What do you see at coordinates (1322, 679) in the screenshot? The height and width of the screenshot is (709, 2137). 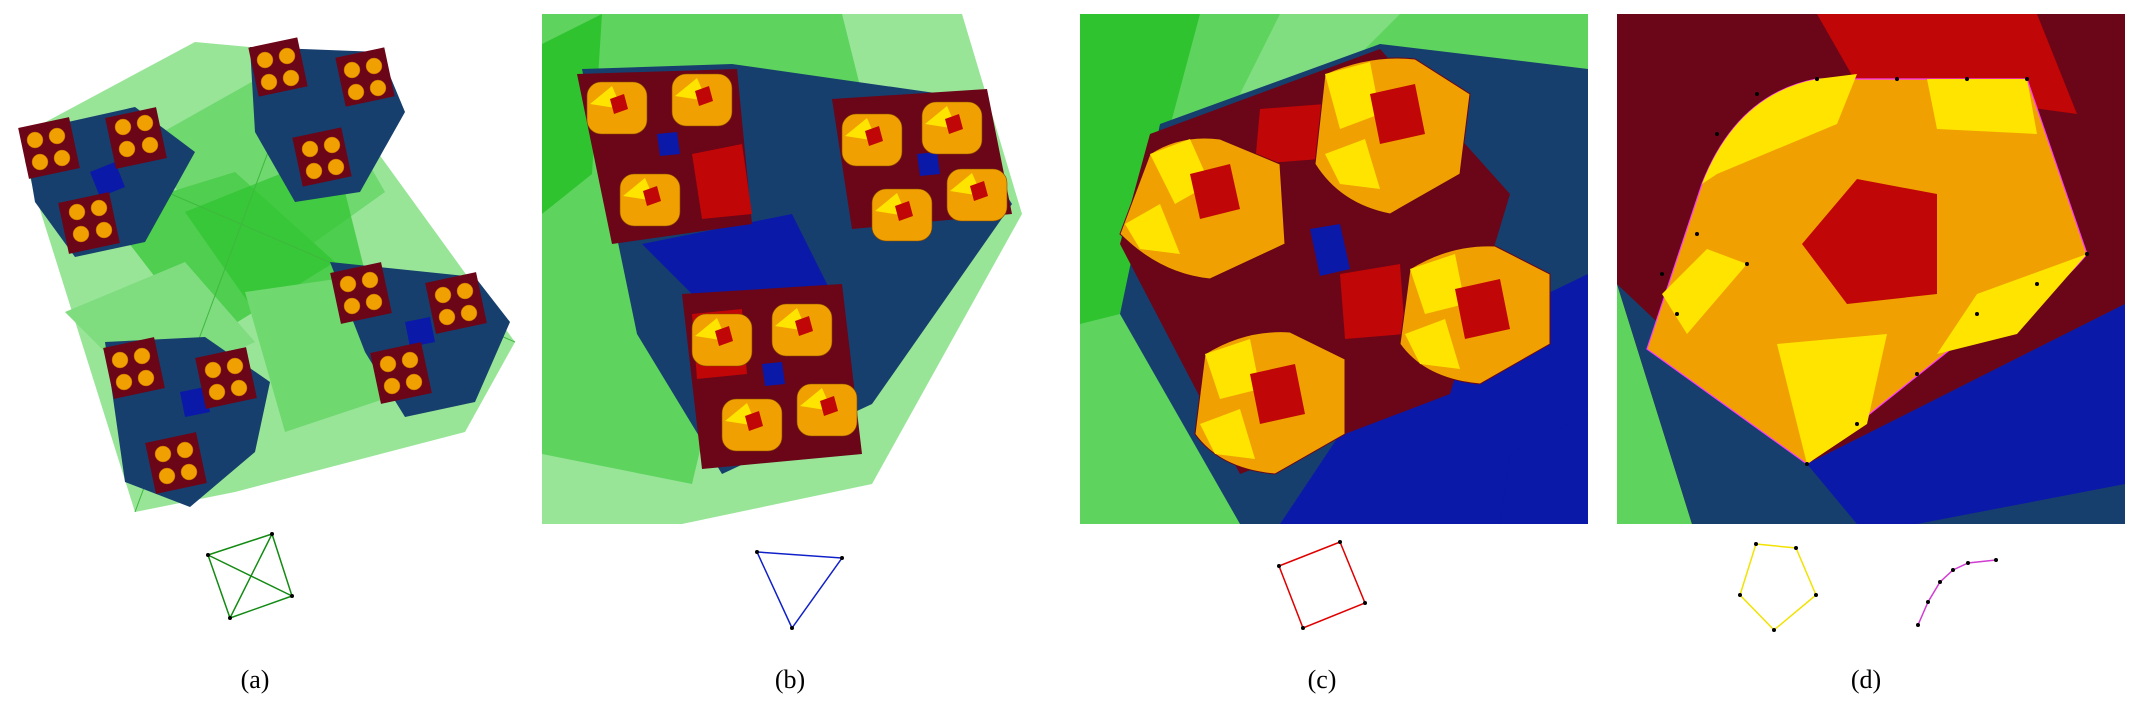 I see `label-c: (c)` at bounding box center [1322, 679].